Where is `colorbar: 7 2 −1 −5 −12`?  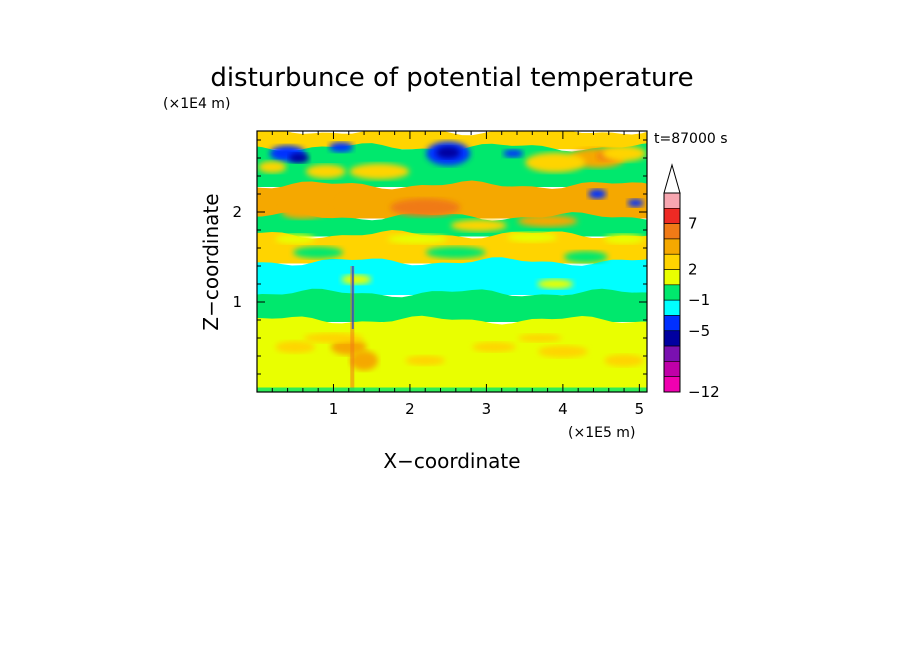
colorbar: 7 2 −1 −5 −12 is located at coordinates (691, 282).